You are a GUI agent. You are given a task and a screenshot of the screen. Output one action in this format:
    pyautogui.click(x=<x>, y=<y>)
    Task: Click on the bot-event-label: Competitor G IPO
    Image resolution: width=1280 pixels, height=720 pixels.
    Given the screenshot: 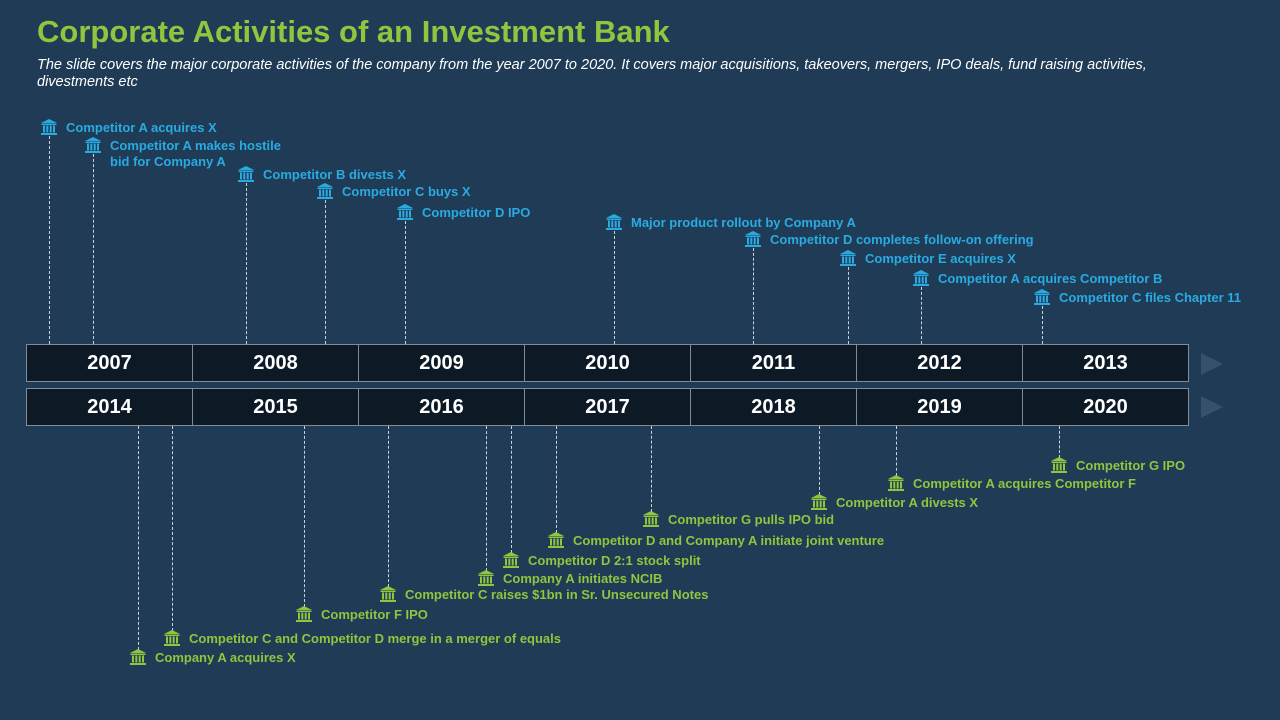 What is the action you would take?
    pyautogui.click(x=1131, y=465)
    